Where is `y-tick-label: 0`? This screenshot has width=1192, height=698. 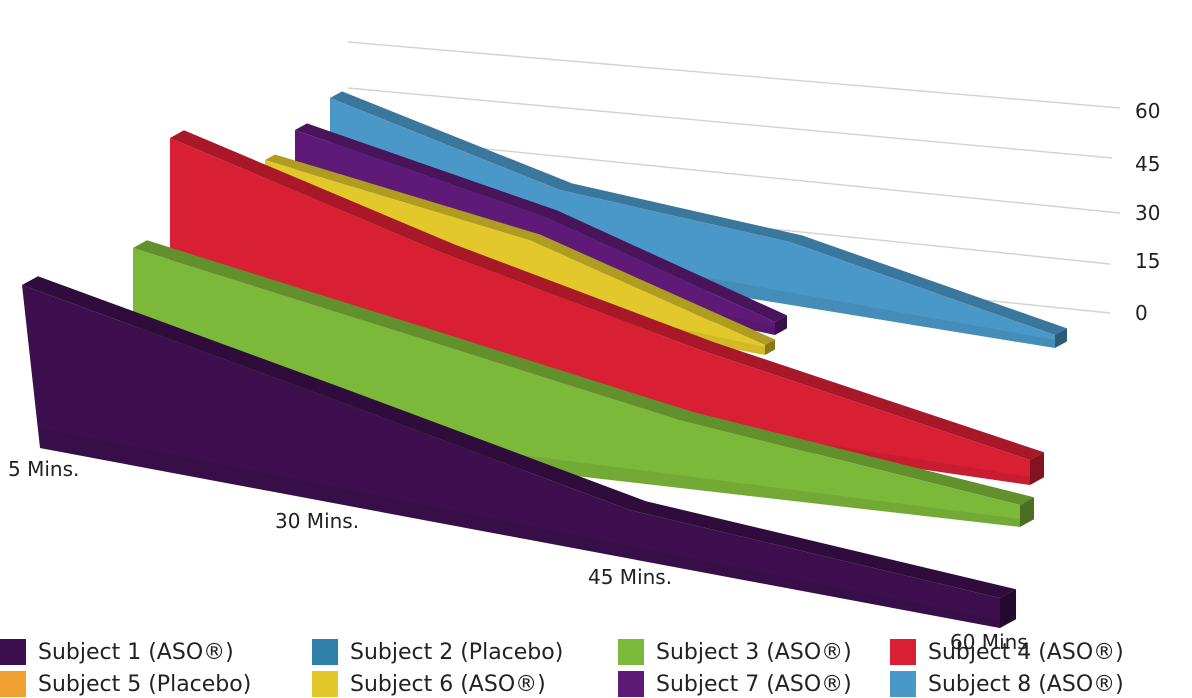 y-tick-label: 0 is located at coordinates (1141, 313).